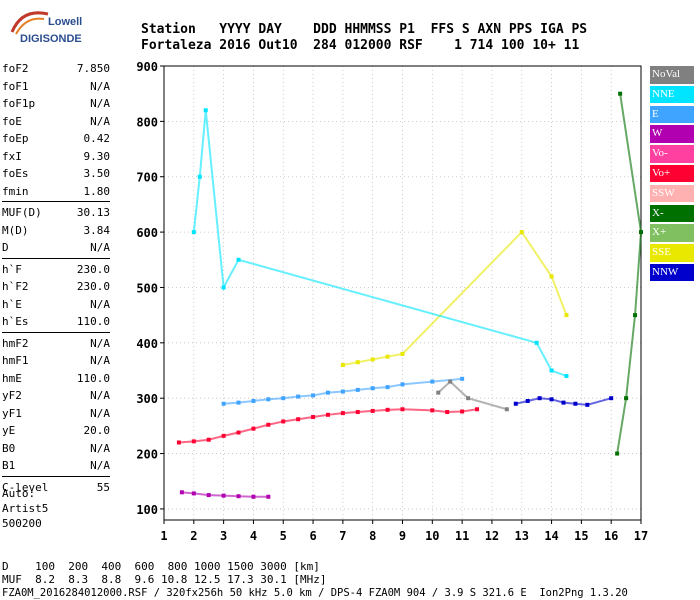 The image size is (700, 600). Describe the element at coordinates (611, 536) in the screenshot. I see `x-tick-label: 16` at that location.